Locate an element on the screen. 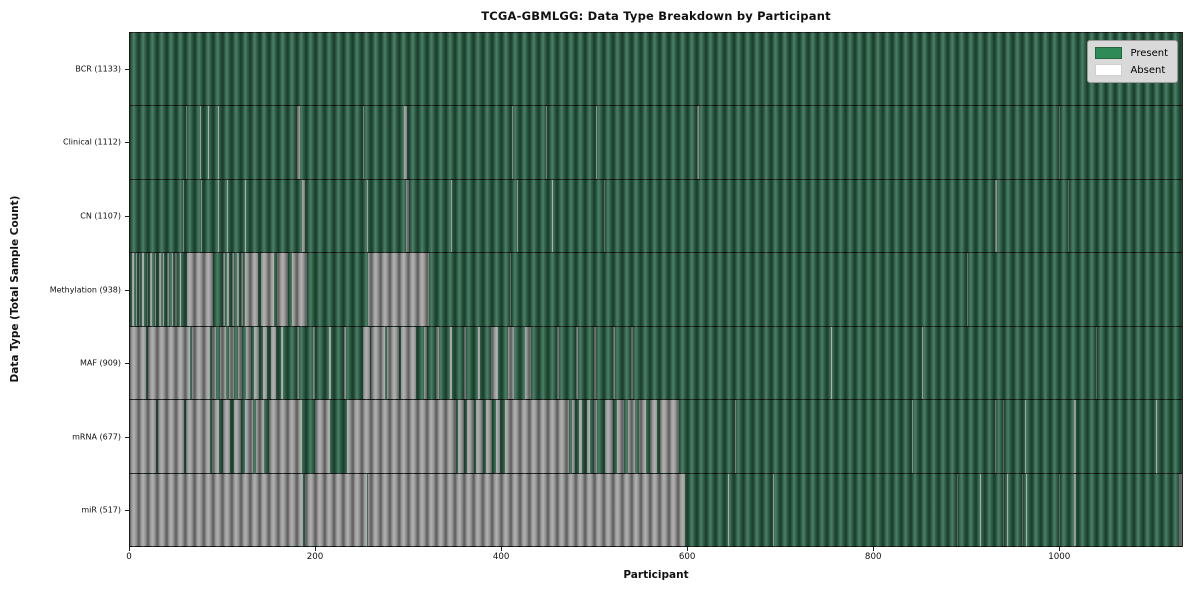 The width and height of the screenshot is (1200, 600). x-axis-label: Participant is located at coordinates (656, 575).